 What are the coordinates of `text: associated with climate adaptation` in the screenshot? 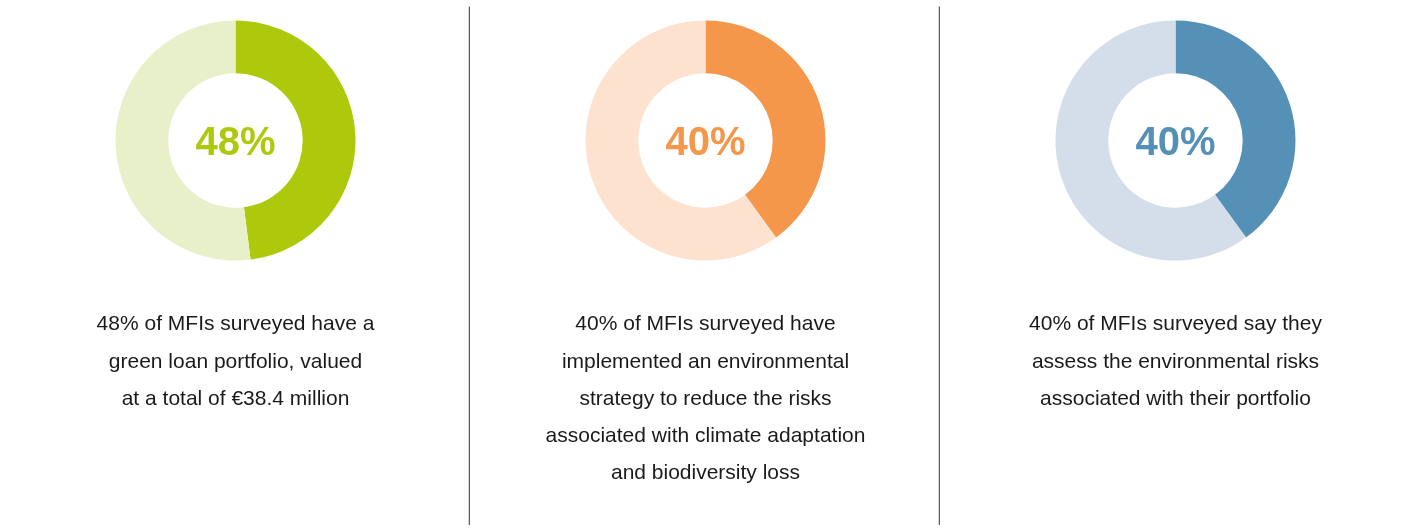 It's located at (705, 434).